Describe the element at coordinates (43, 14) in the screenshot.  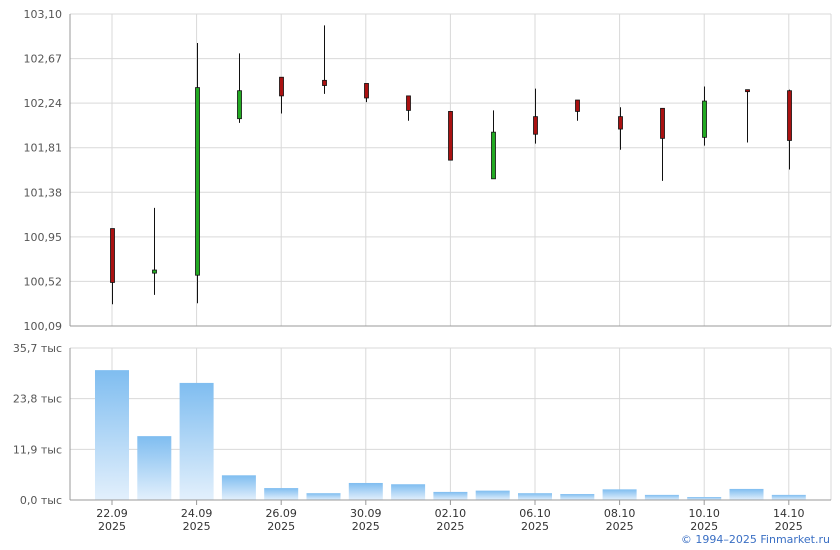
I see `price-tick-label: 103,10` at that location.